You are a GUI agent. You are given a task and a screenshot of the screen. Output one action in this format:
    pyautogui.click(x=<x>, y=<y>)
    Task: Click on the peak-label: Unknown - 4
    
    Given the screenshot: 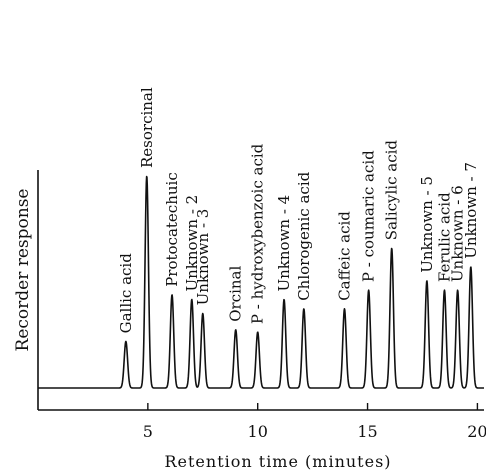 What is the action you would take?
    pyautogui.click(x=284, y=243)
    